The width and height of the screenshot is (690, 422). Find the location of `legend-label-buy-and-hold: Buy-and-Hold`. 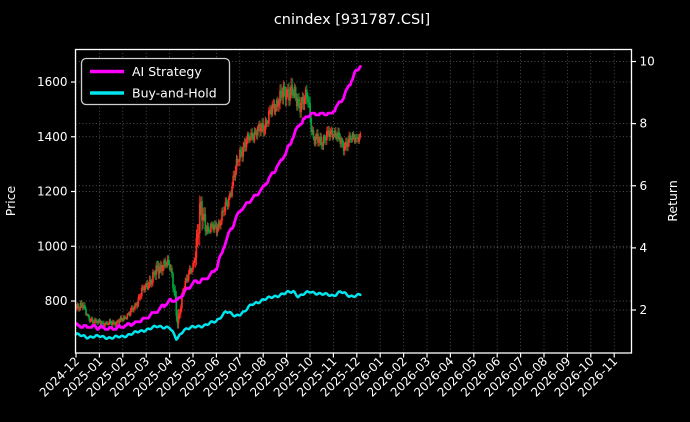

legend-label-buy-and-hold: Buy-and-Hold is located at coordinates (174, 93).